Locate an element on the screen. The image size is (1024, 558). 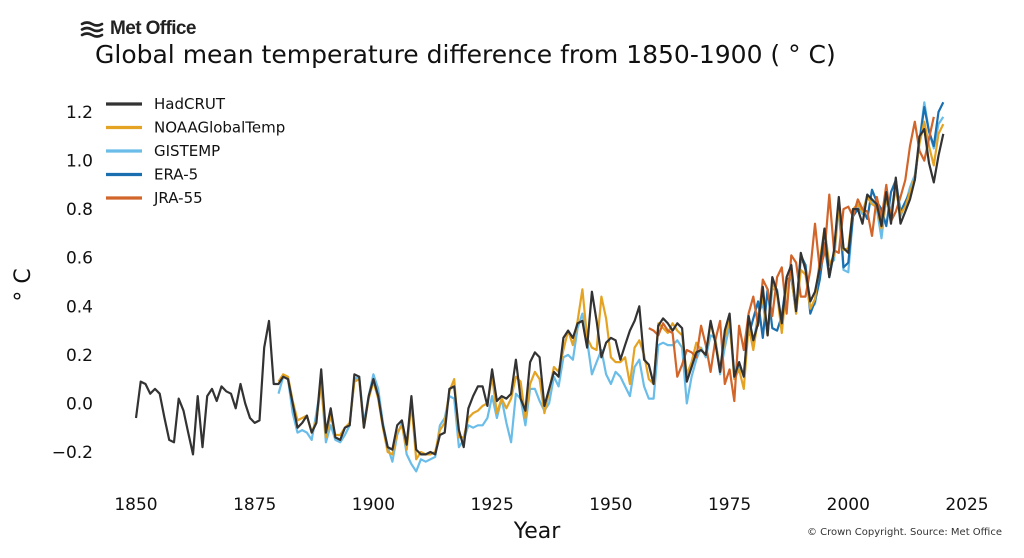
x-tick-label: 1975 is located at coordinates (729, 505).